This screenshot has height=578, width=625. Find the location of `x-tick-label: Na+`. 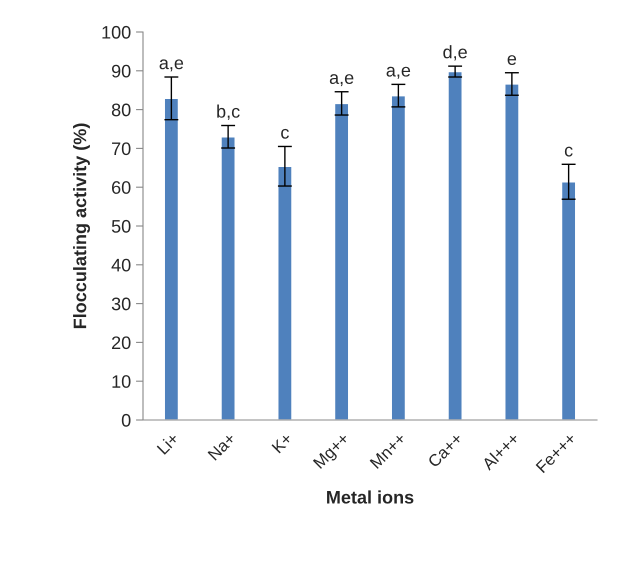

x-tick-label: Na+ is located at coordinates (222, 446).